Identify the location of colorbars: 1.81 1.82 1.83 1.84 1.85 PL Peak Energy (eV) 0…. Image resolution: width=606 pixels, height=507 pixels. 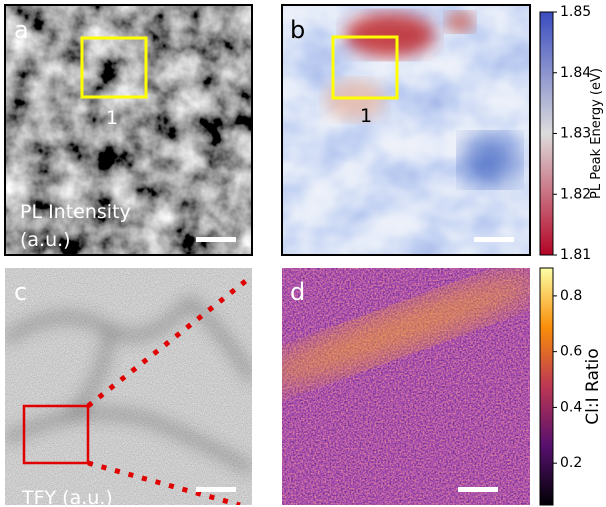
(571, 255).